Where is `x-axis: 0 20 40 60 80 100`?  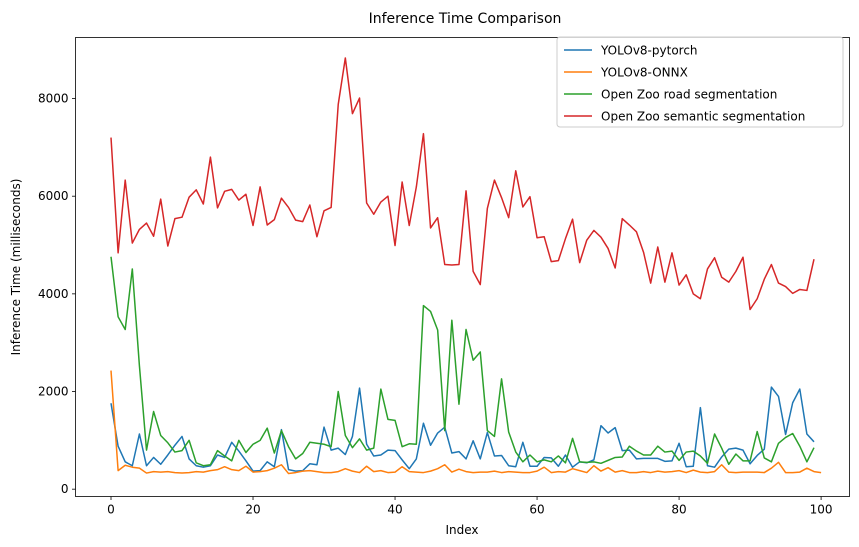 x-axis: 0 20 40 60 80 100 is located at coordinates (470, 506).